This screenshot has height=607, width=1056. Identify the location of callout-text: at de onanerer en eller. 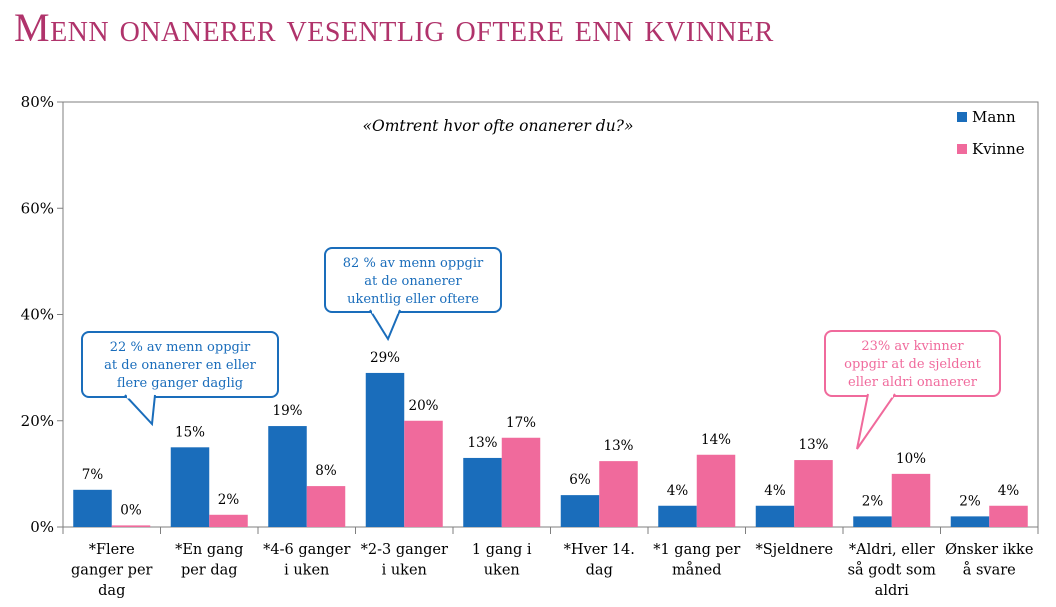
(180, 365).